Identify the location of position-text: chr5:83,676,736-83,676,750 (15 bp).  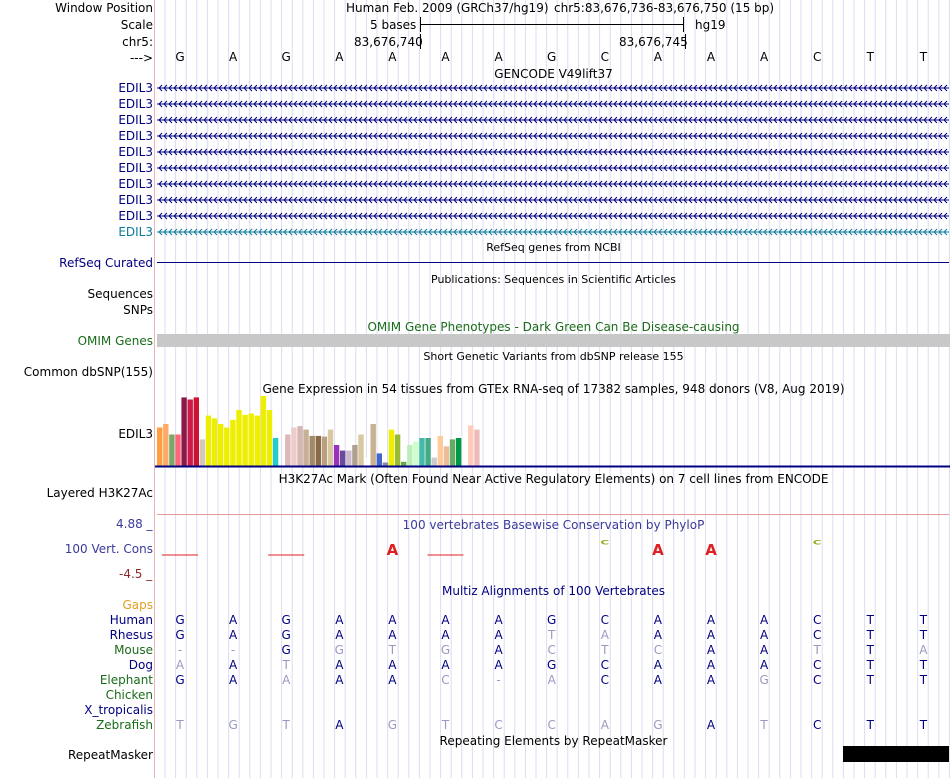
(664, 8).